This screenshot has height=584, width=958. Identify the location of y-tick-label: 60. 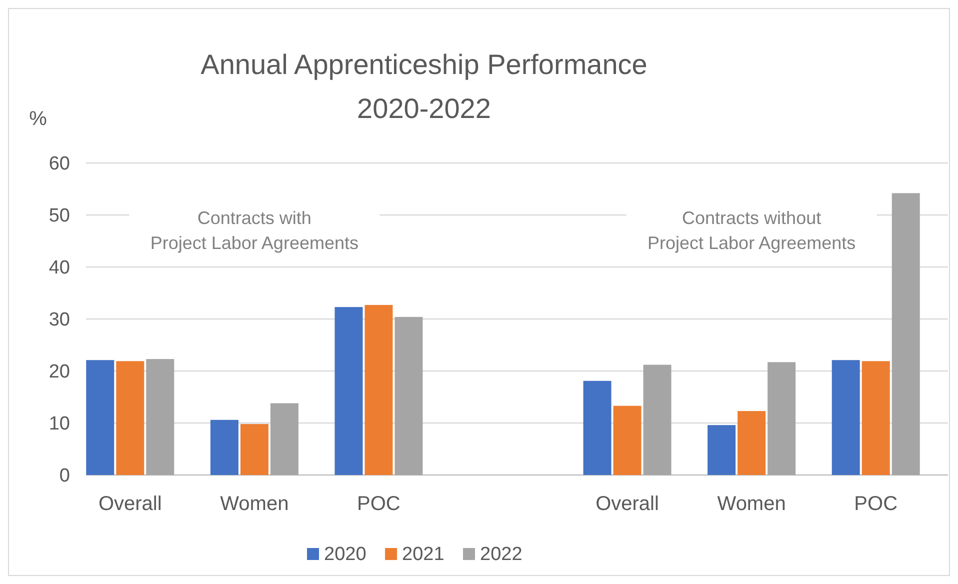
(59, 164).